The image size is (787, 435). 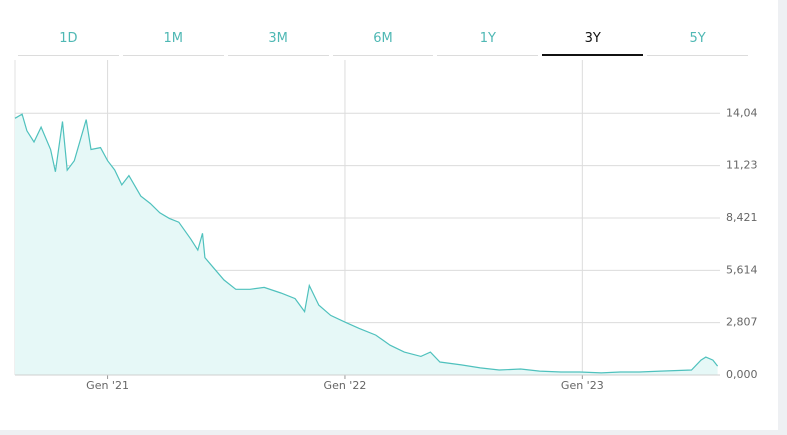 I want to click on range-tab: 5Y, so click(x=698, y=41).